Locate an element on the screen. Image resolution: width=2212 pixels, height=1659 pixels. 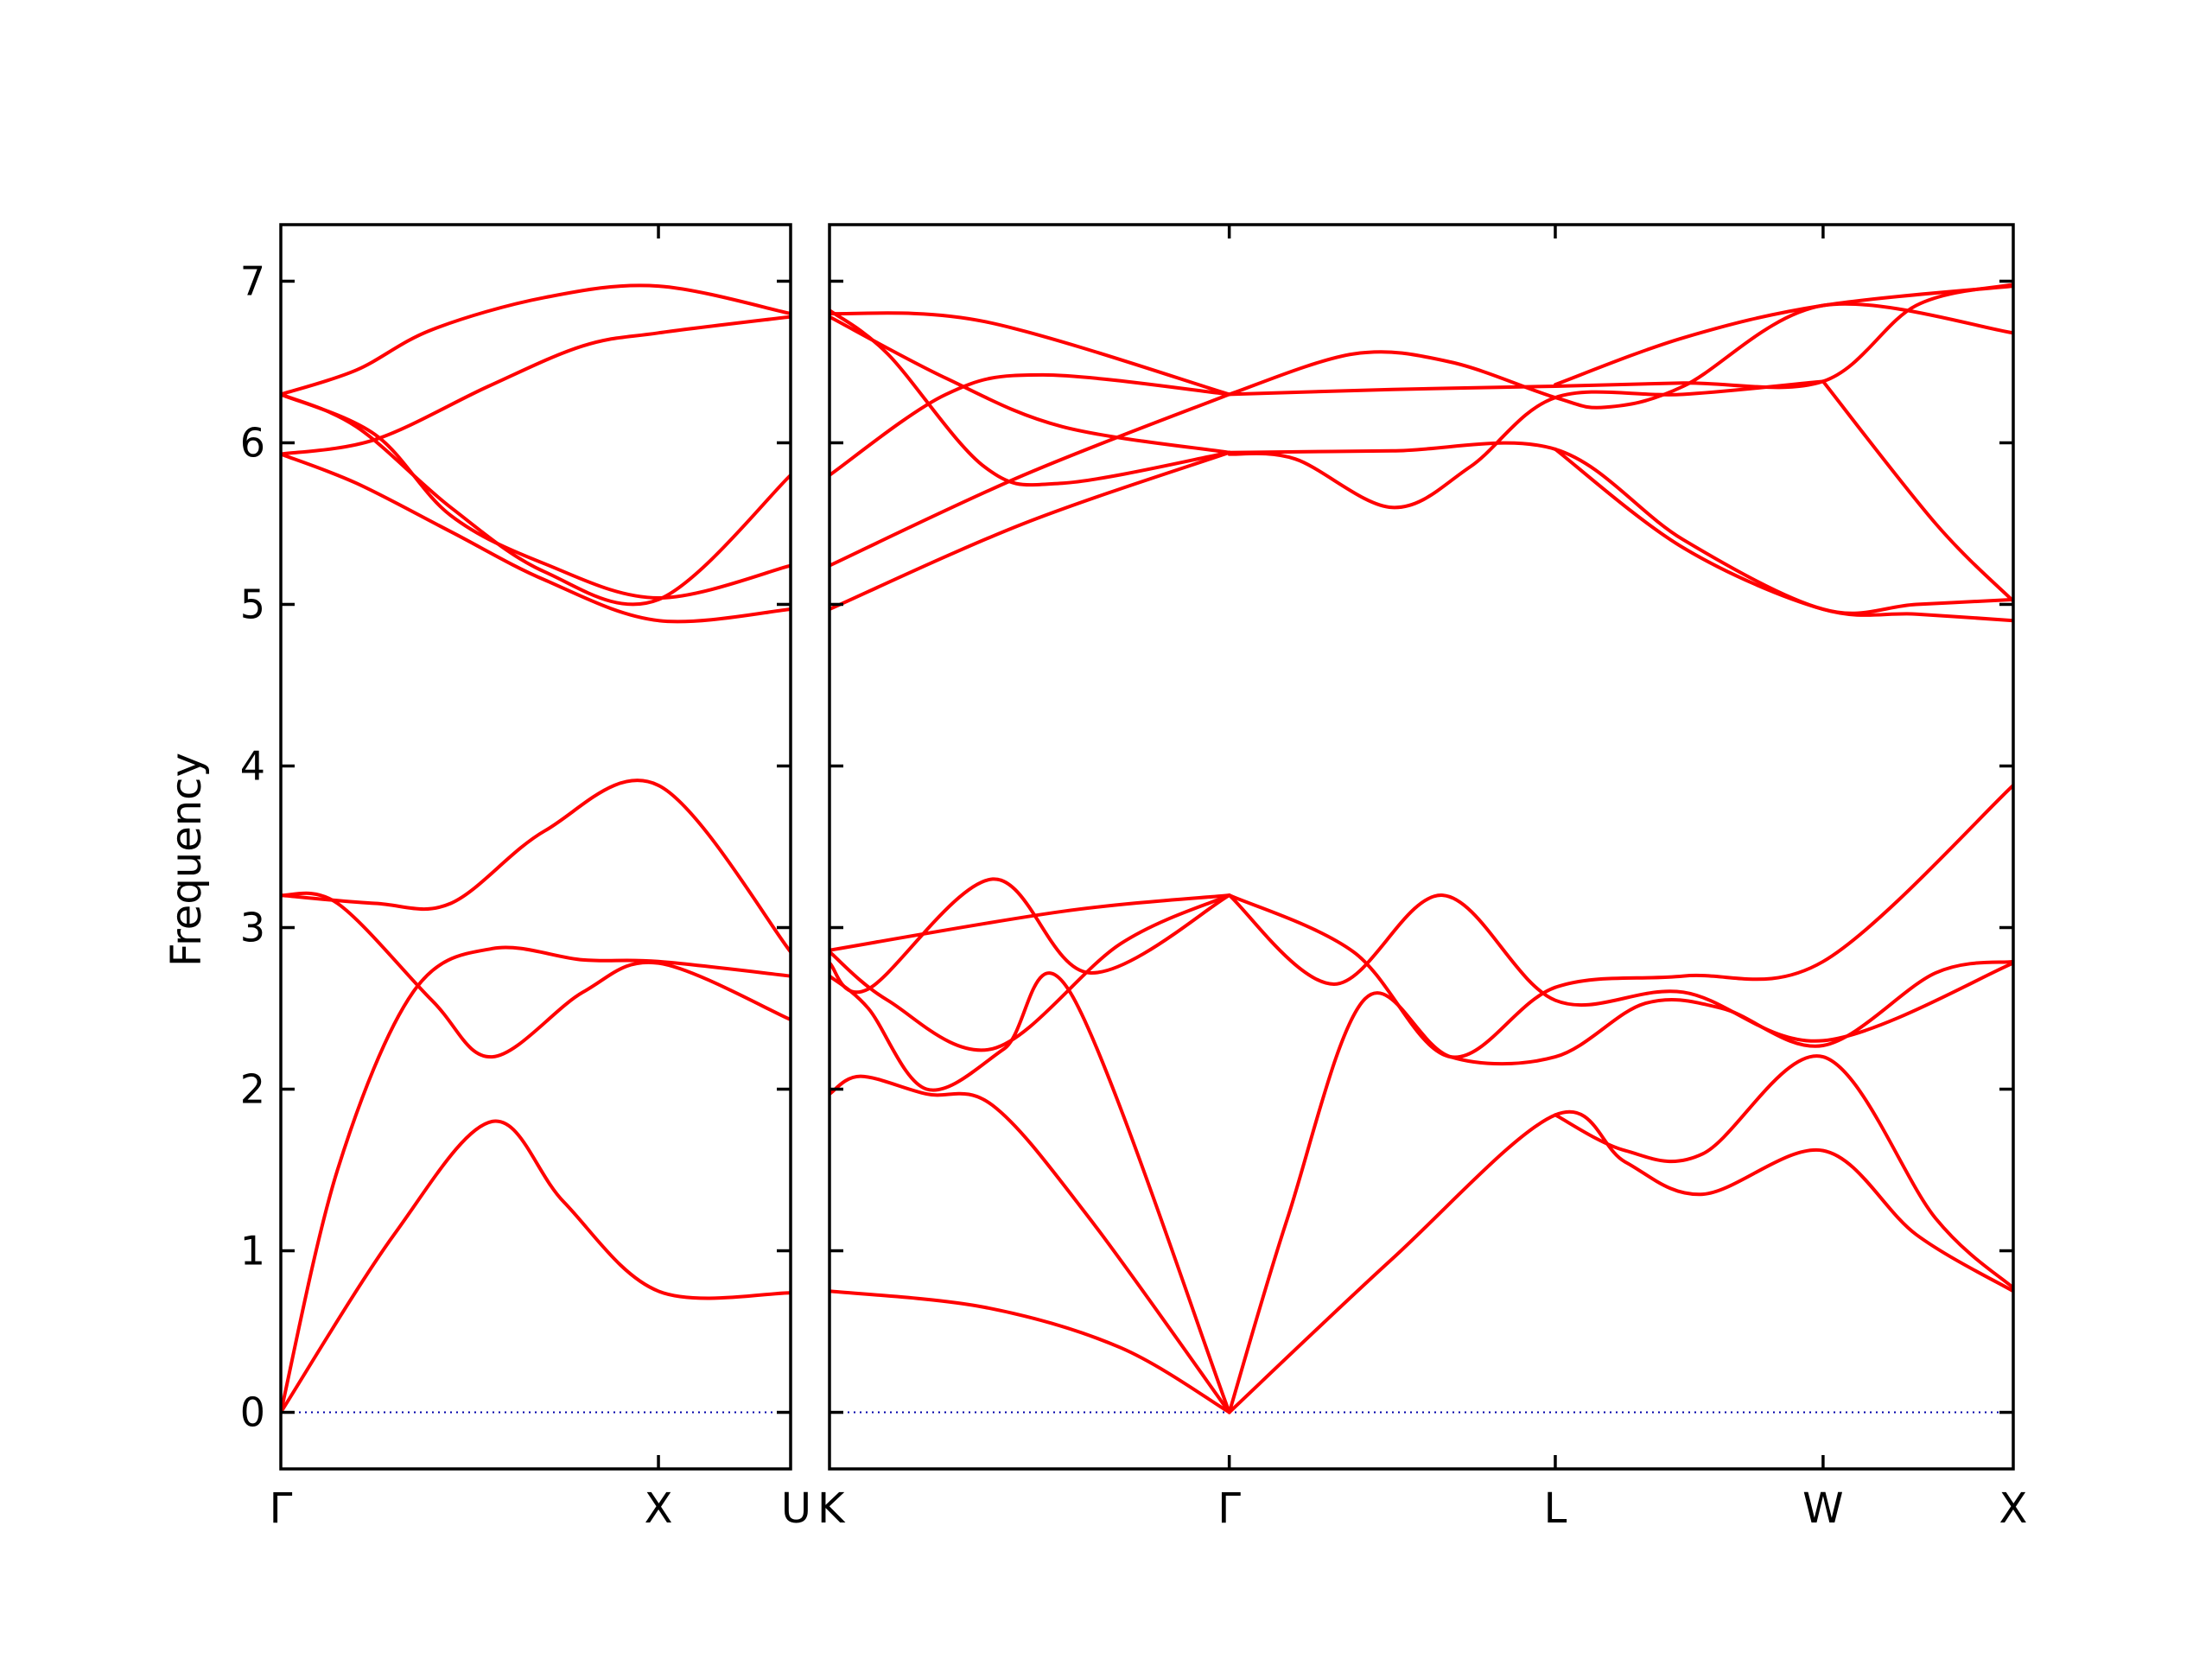
y-tick-label: 4 is located at coordinates (252, 765).